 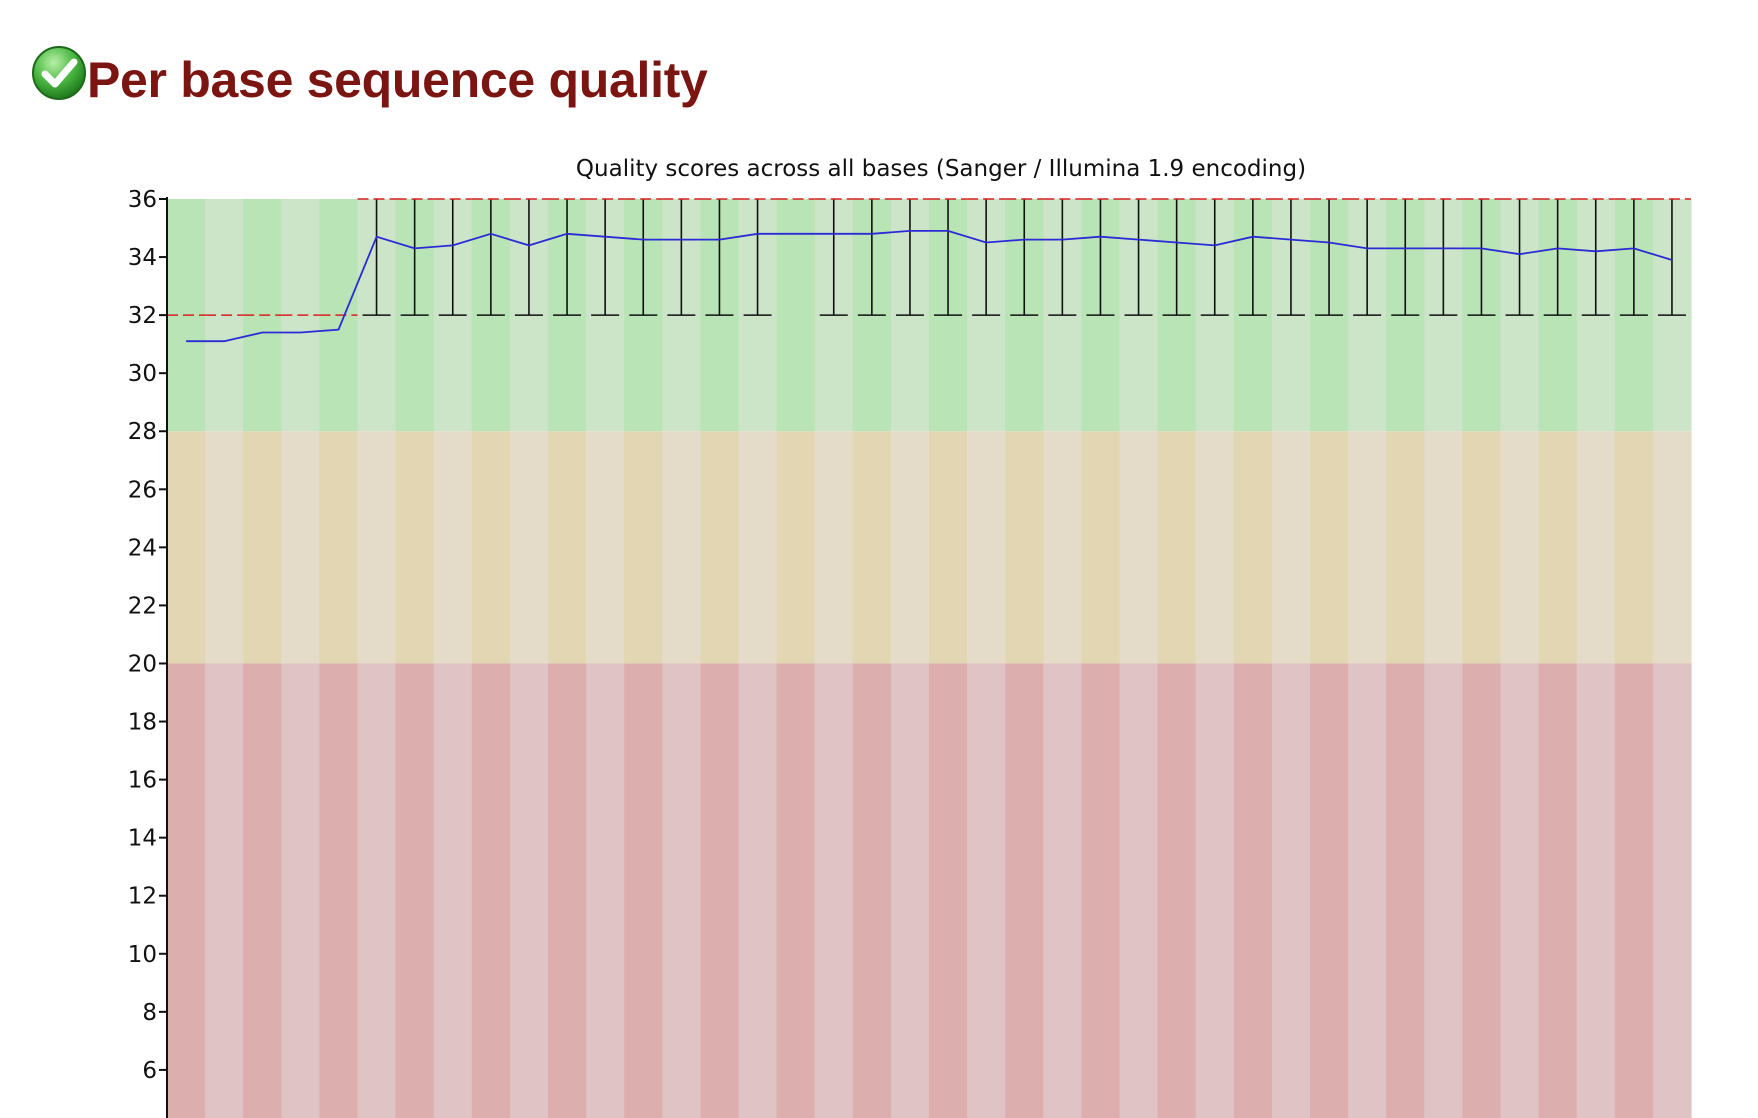 I want to click on section-header: Per base sequence quality, so click(x=368, y=80).